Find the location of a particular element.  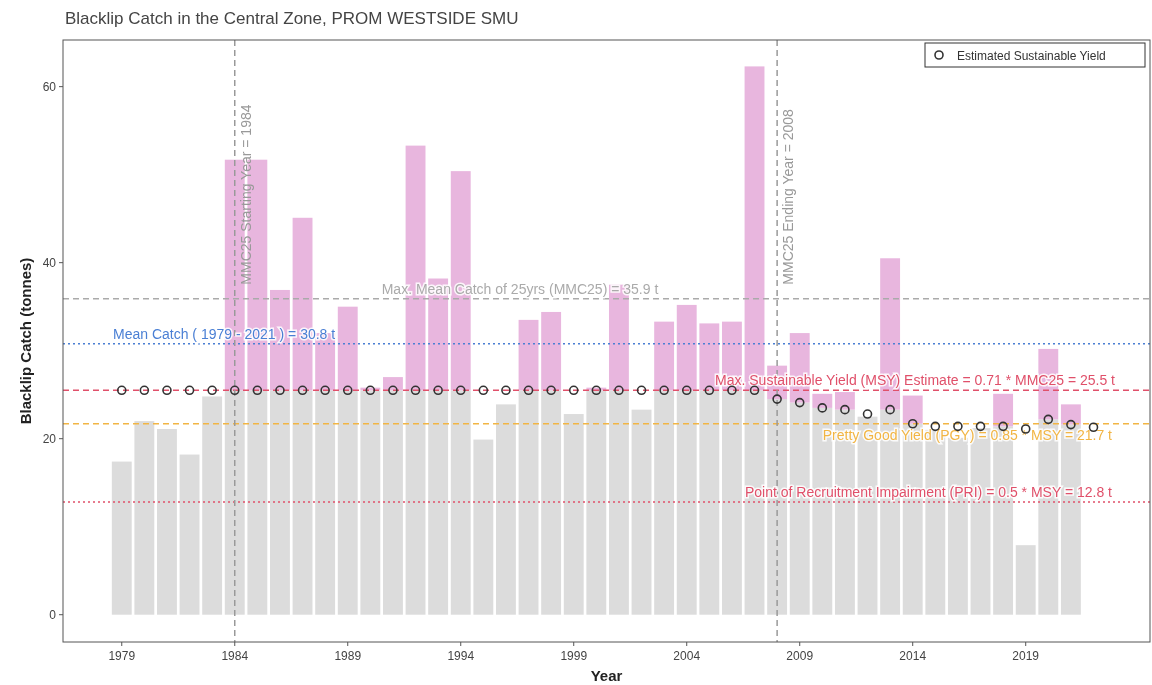

x-tick-label: 1999 is located at coordinates (574, 656).